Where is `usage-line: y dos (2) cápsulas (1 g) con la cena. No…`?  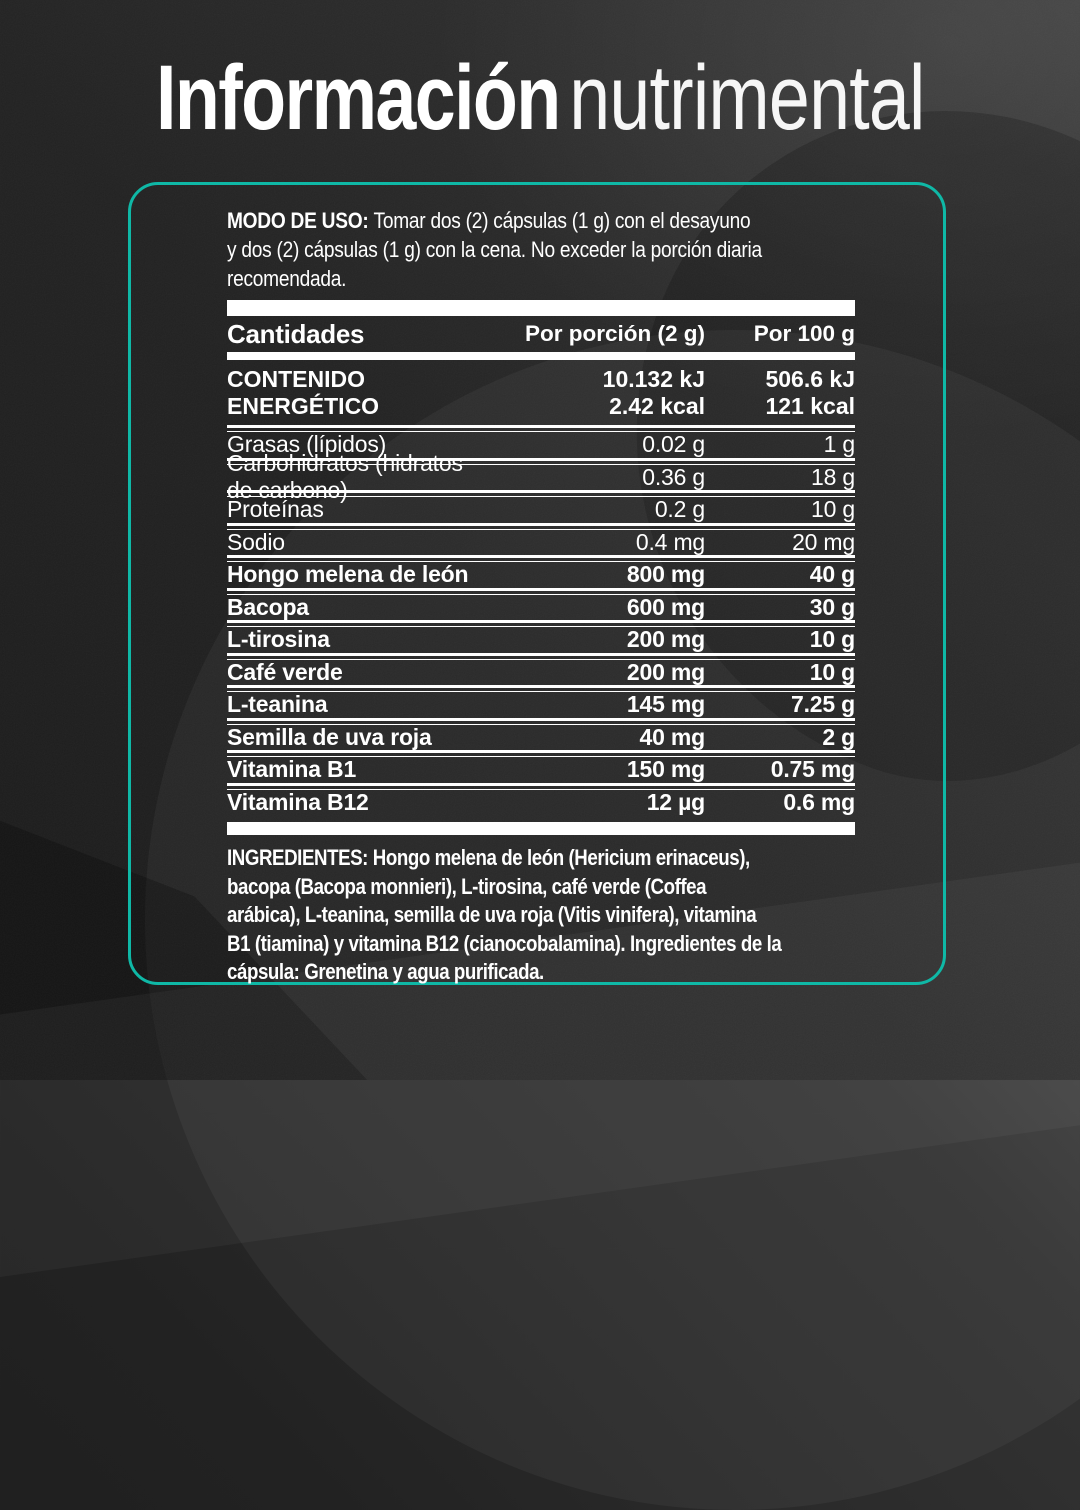 usage-line: y dos (2) cápsulas (1 g) con la cena. No… is located at coordinates (494, 249).